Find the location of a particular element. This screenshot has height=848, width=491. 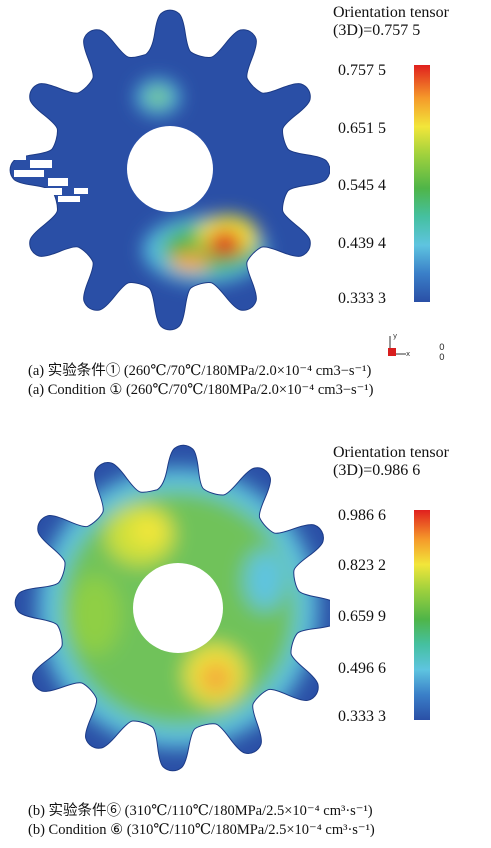

gear-bore-a is located at coordinates (170, 169).